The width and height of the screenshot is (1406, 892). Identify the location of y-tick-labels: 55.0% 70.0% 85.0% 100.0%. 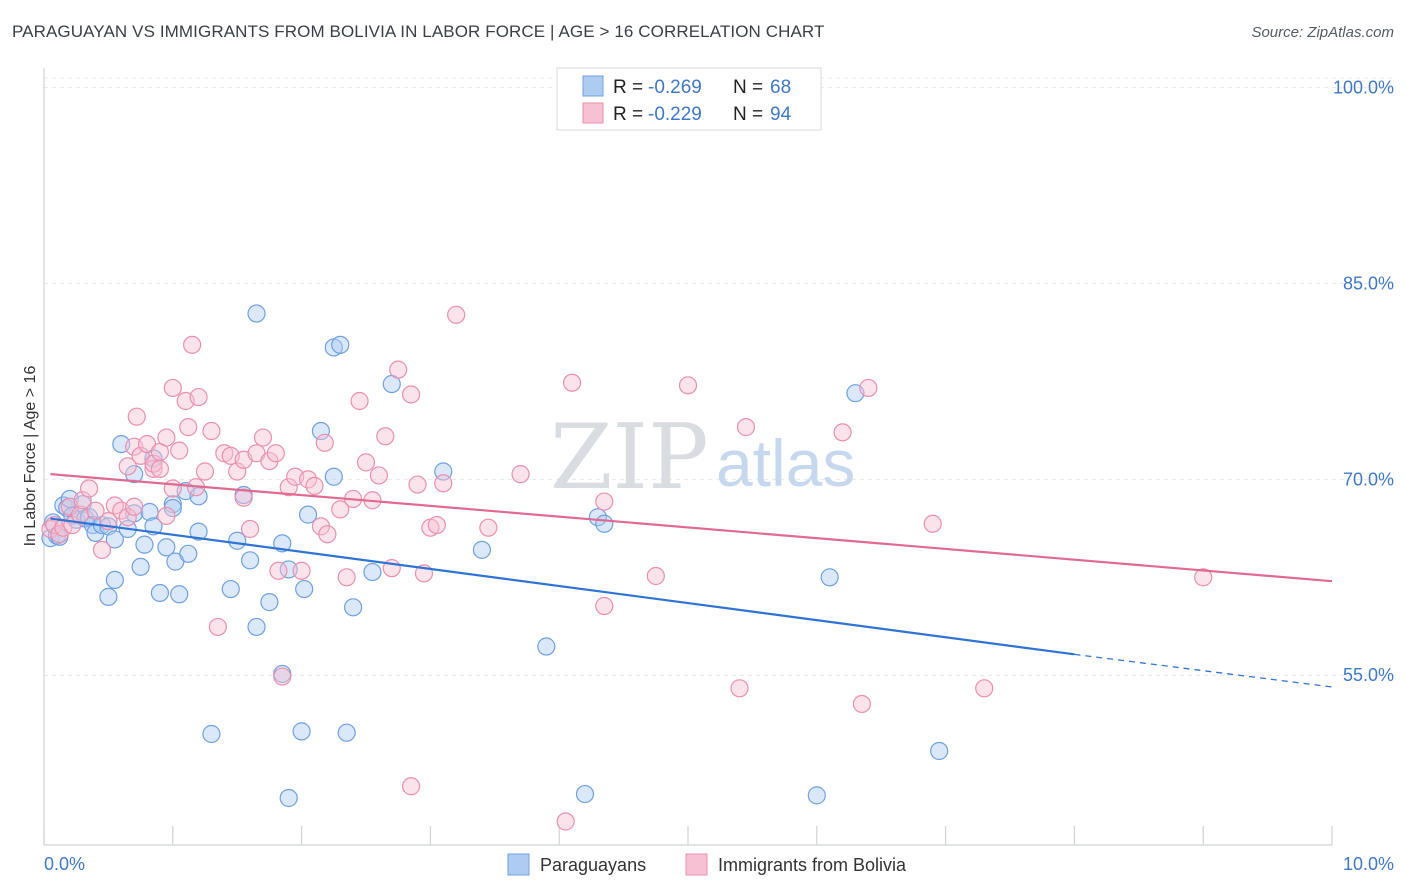
(1363, 382).